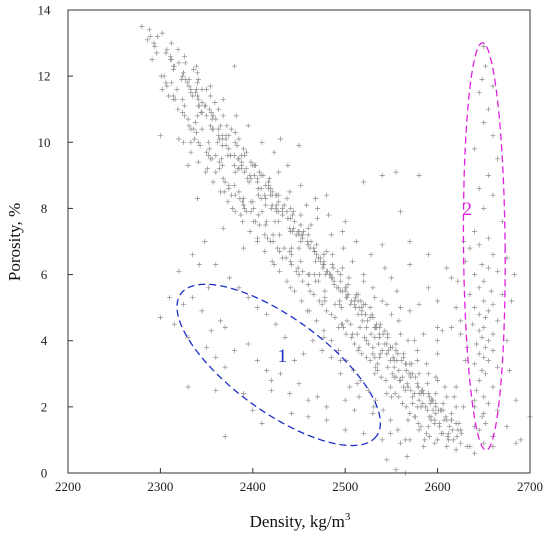 The width and height of the screenshot is (550, 539). Describe the element at coordinates (160, 486) in the screenshot. I see `x-tick-label: 2300` at that location.